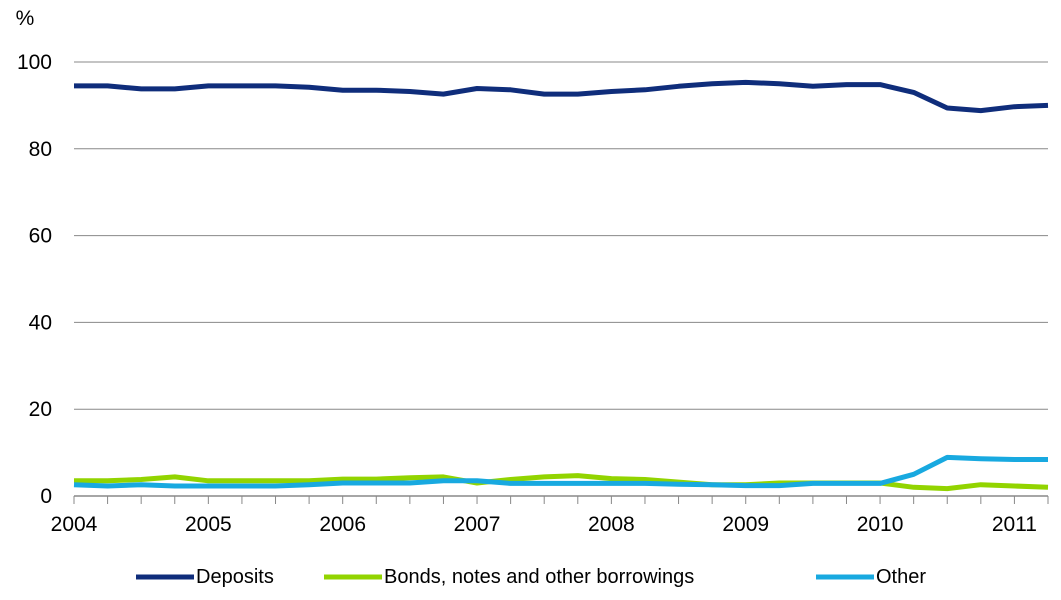 The width and height of the screenshot is (1061, 600). What do you see at coordinates (477, 524) in the screenshot?
I see `x-tick-label: 2007` at bounding box center [477, 524].